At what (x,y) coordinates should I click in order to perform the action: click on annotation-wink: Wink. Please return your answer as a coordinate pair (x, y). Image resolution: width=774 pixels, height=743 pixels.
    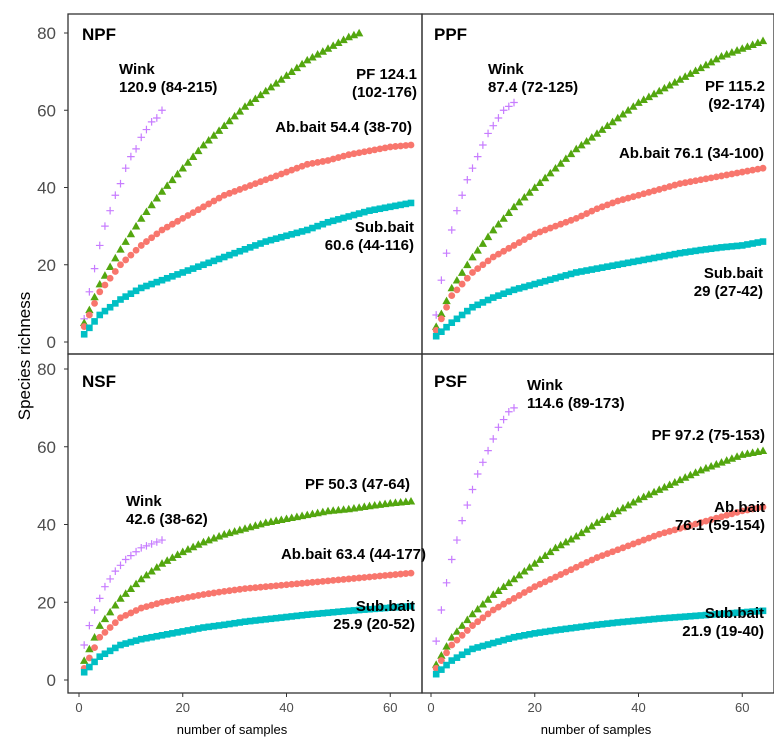
    Looking at the image, I should click on (137, 69).